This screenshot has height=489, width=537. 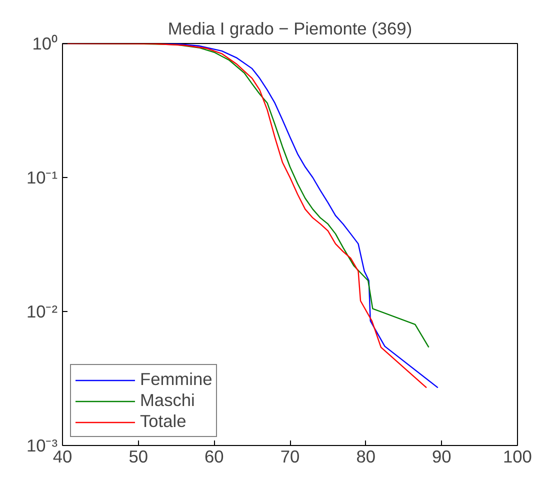 What do you see at coordinates (167, 400) in the screenshot?
I see `legend-label: Maschi` at bounding box center [167, 400].